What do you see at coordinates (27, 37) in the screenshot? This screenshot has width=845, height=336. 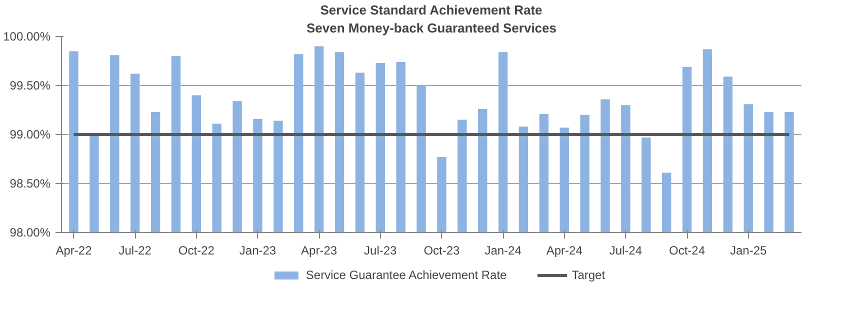 I see `y-tick-label: 100.00%` at bounding box center [27, 37].